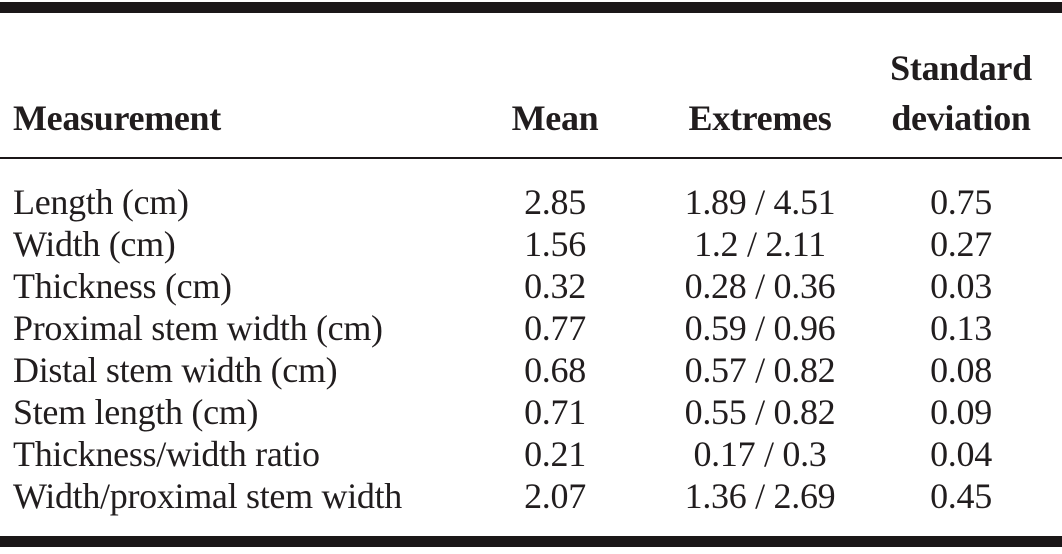 The width and height of the screenshot is (1062, 554). I want to click on col-header-mean: Mean, so click(555, 86).